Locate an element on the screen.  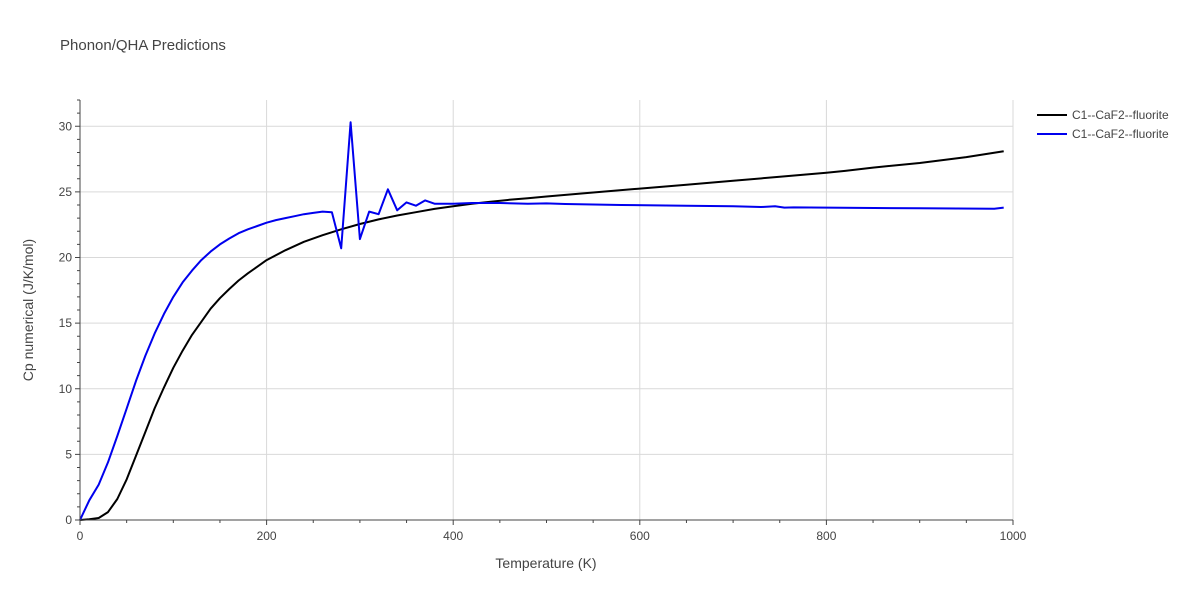
y-tick-label: 0 is located at coordinates (68, 520).